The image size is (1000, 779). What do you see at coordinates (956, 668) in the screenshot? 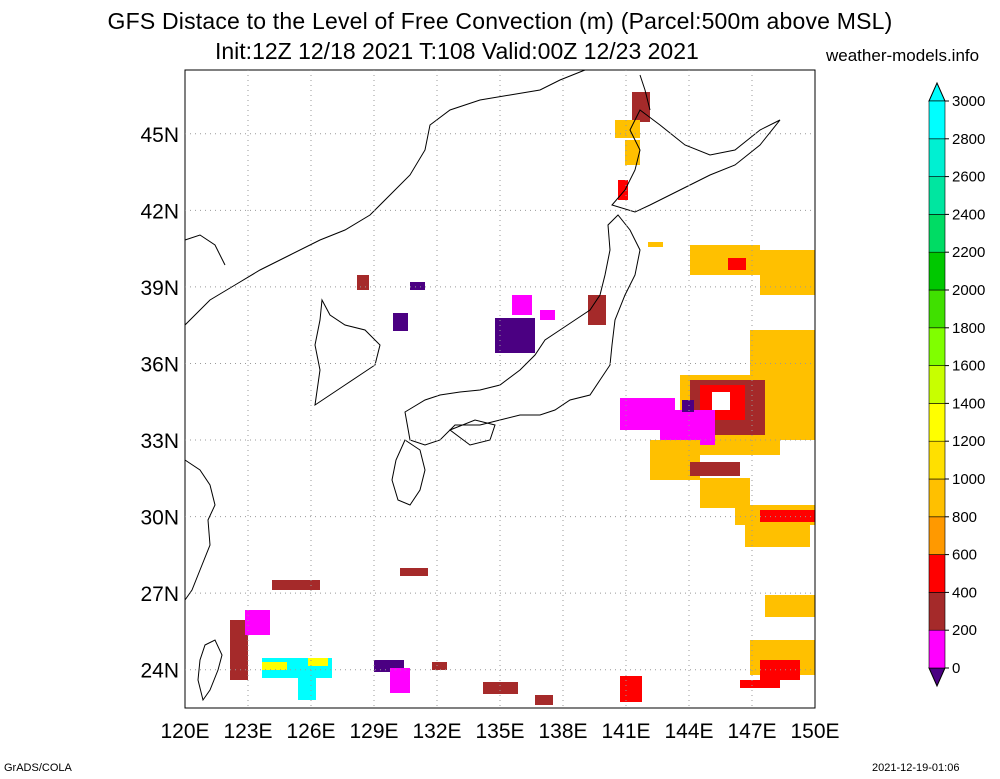
I see `colorbar-label: 0` at bounding box center [956, 668].